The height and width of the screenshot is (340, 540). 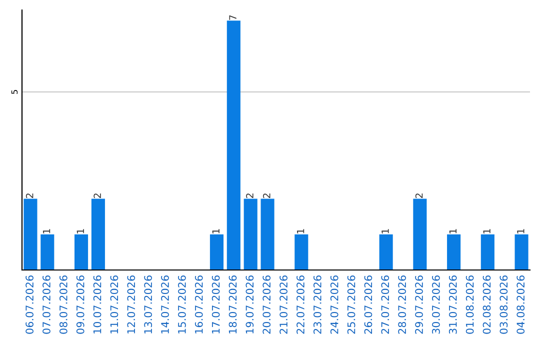 What do you see at coordinates (486, 305) in the screenshot?
I see `x-tick-label: 02.08.2026` at bounding box center [486, 305].